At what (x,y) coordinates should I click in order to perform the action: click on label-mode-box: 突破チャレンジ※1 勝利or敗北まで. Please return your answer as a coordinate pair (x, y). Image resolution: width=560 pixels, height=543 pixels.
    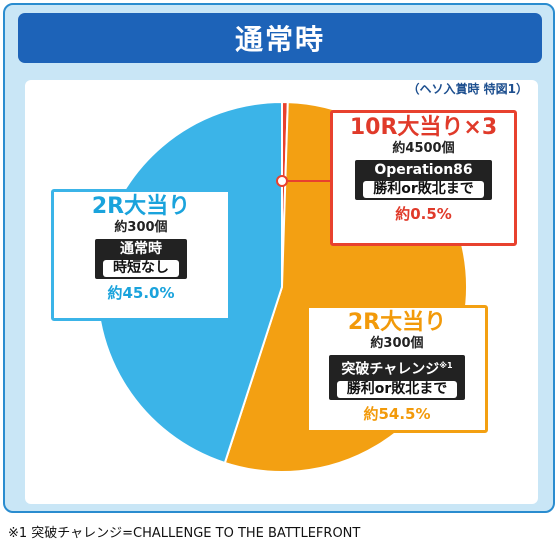
    Looking at the image, I should click on (397, 377).